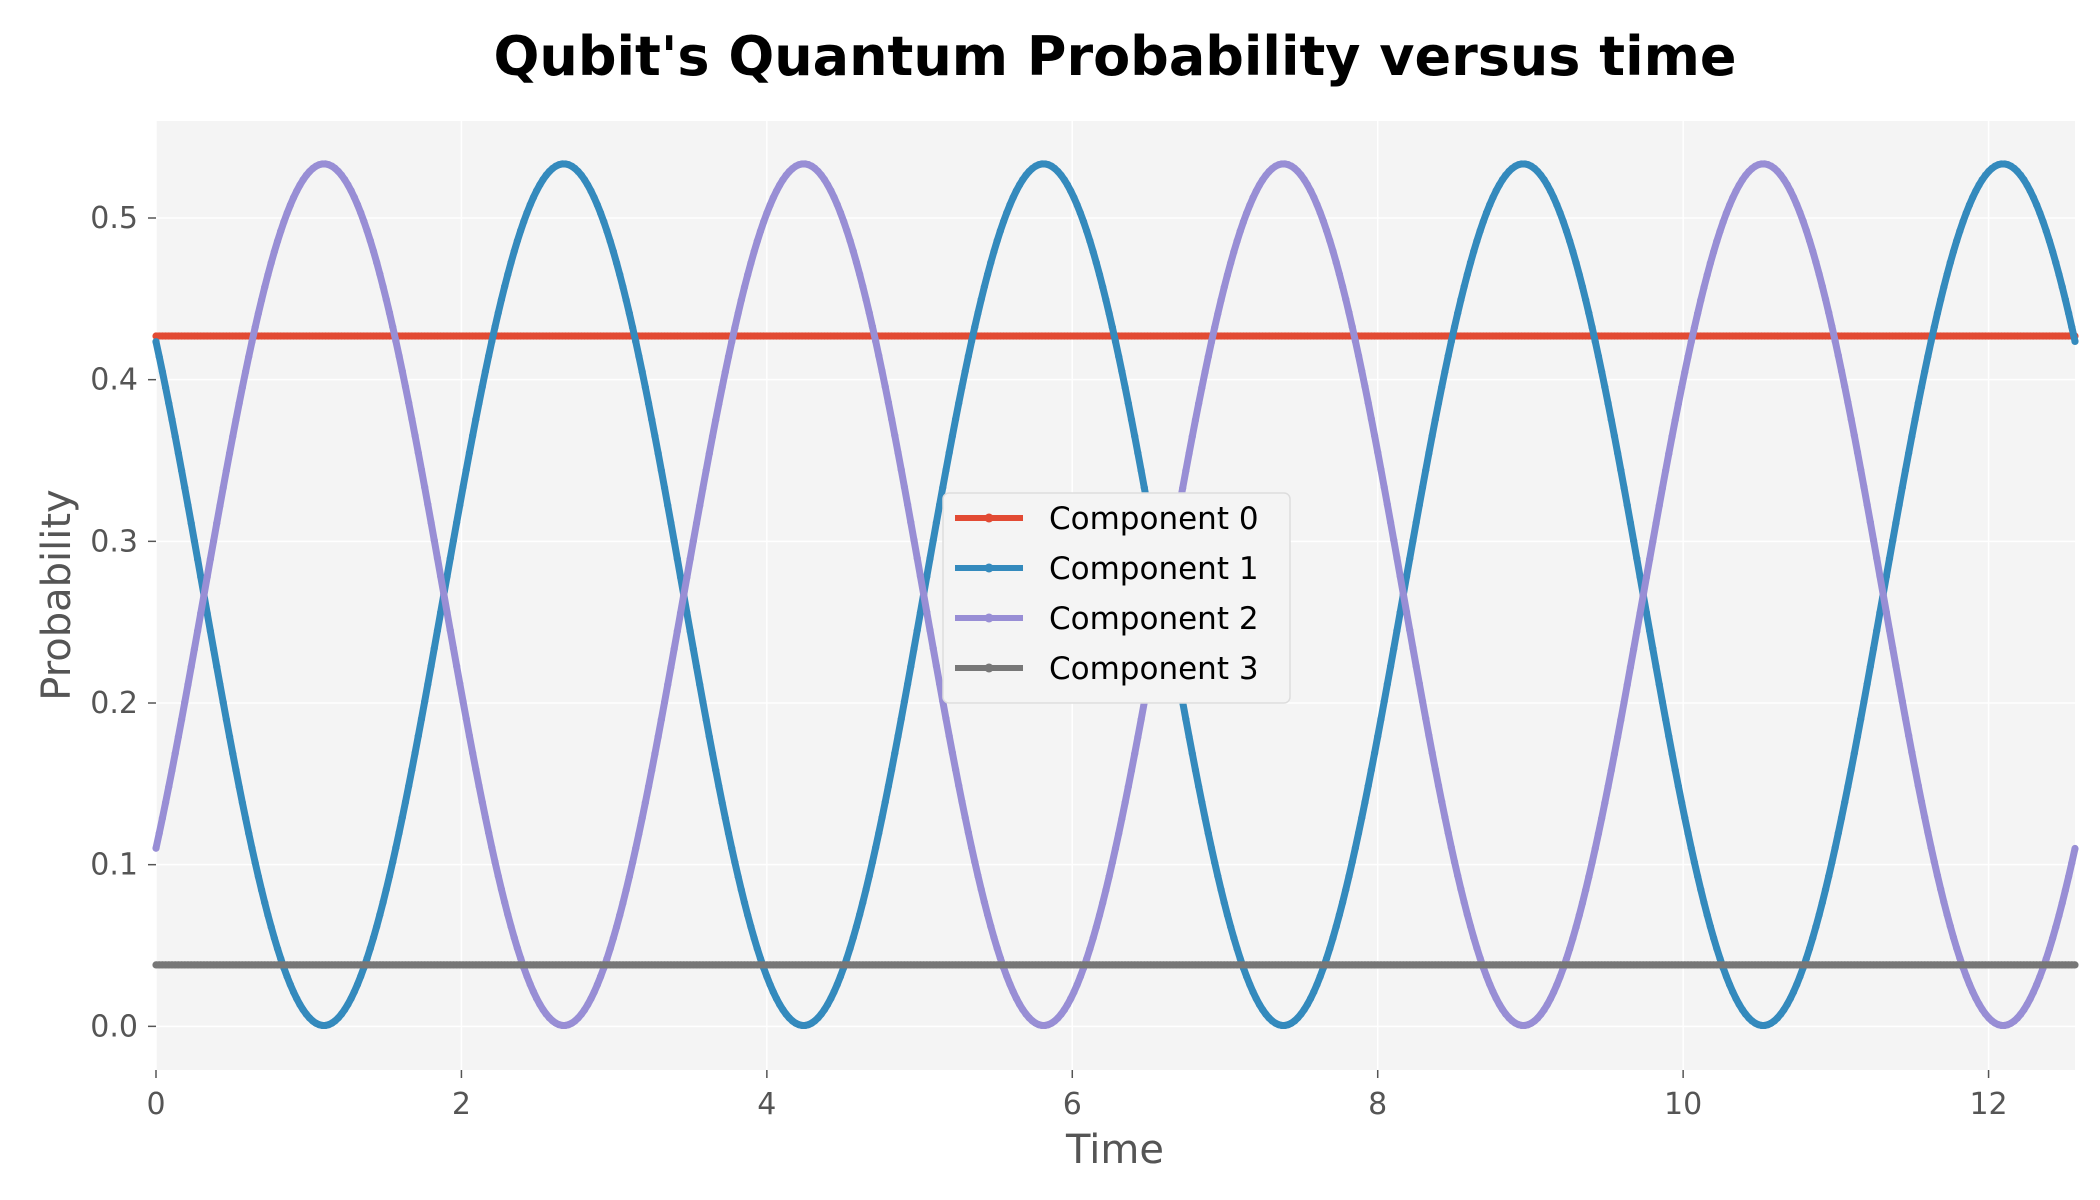 Image resolution: width=2100 pixels, height=1200 pixels. Describe the element at coordinates (1114, 1150) in the screenshot. I see `x-axis-label: Time` at that location.